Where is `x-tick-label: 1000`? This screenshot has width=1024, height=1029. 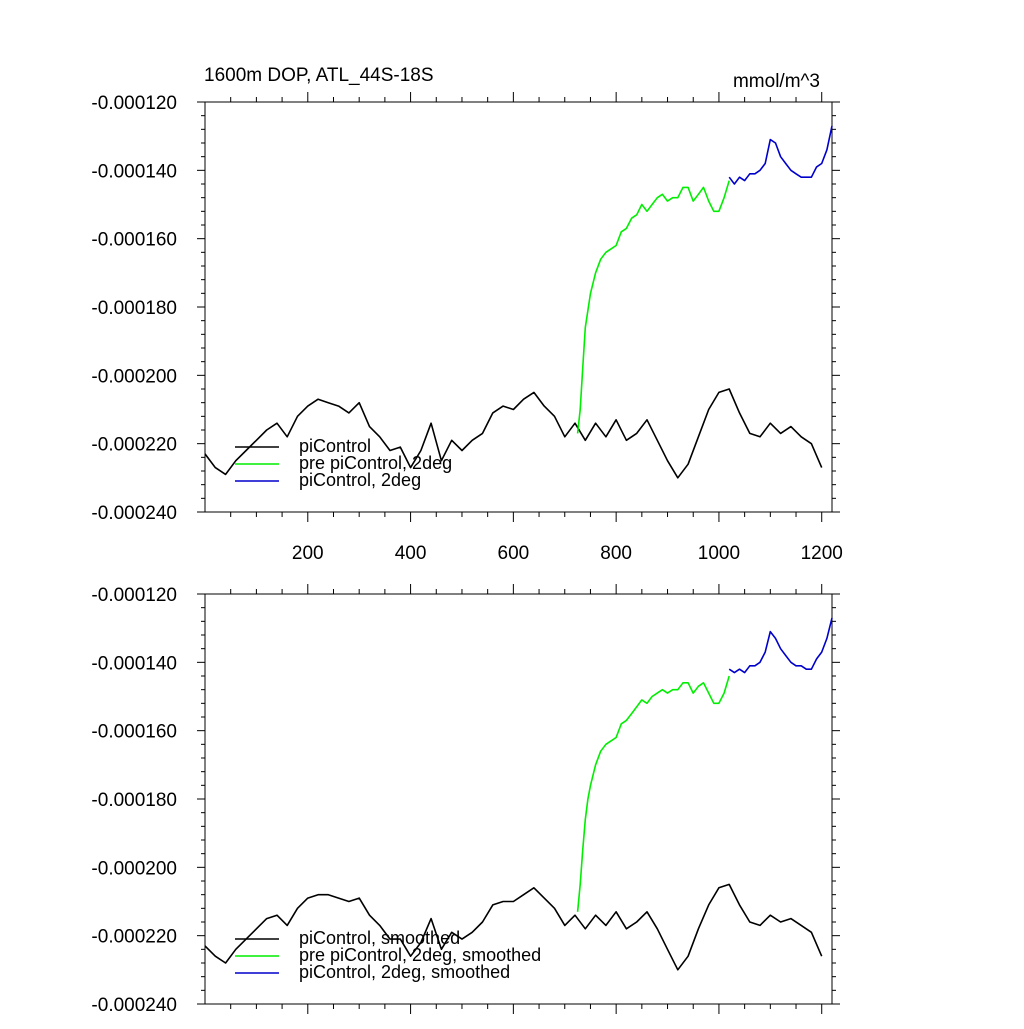
x-tick-label: 1000 is located at coordinates (719, 553).